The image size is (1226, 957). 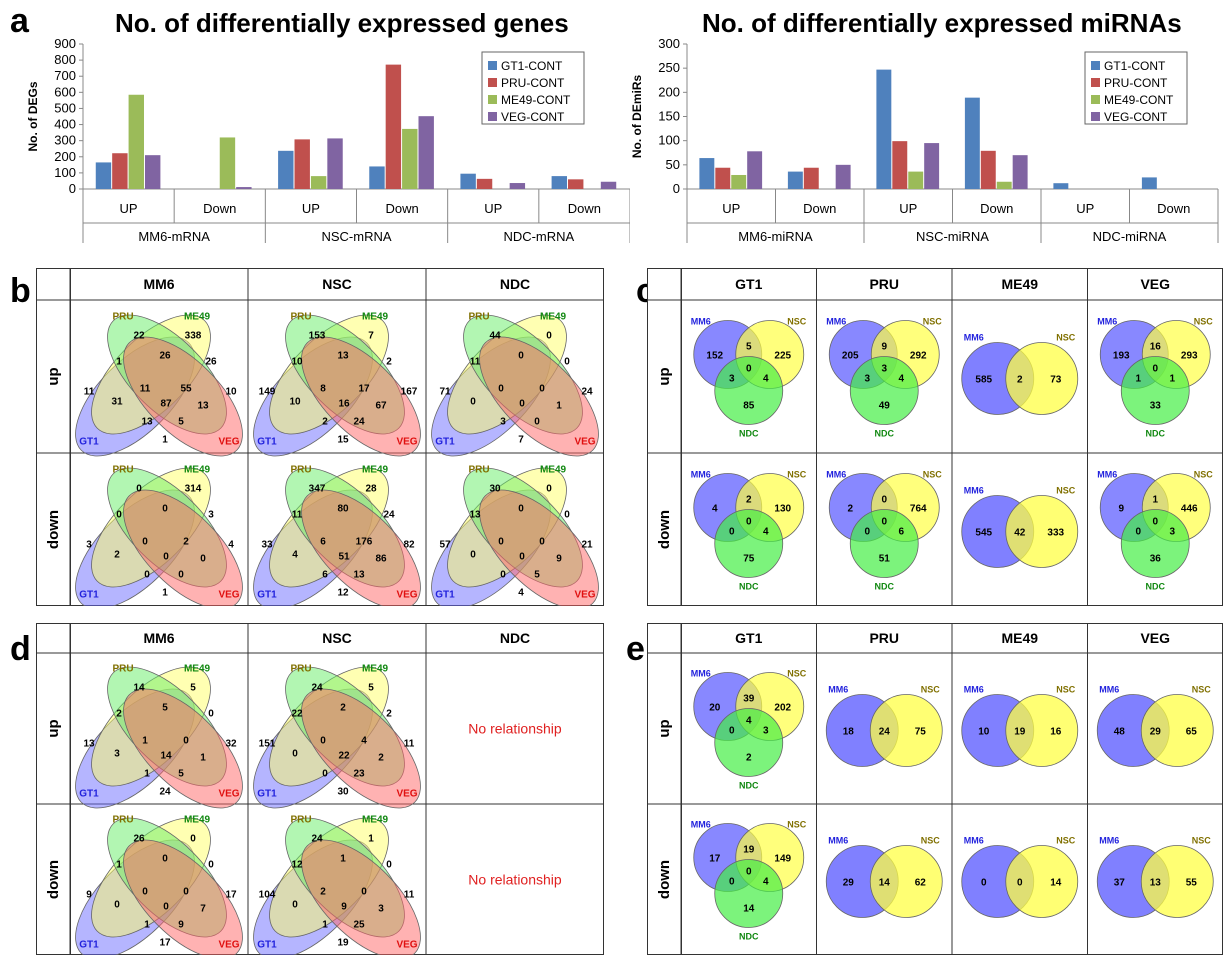 What do you see at coordinates (538, 236) in the screenshot?
I see `group-label: NDC-mRNA` at bounding box center [538, 236].